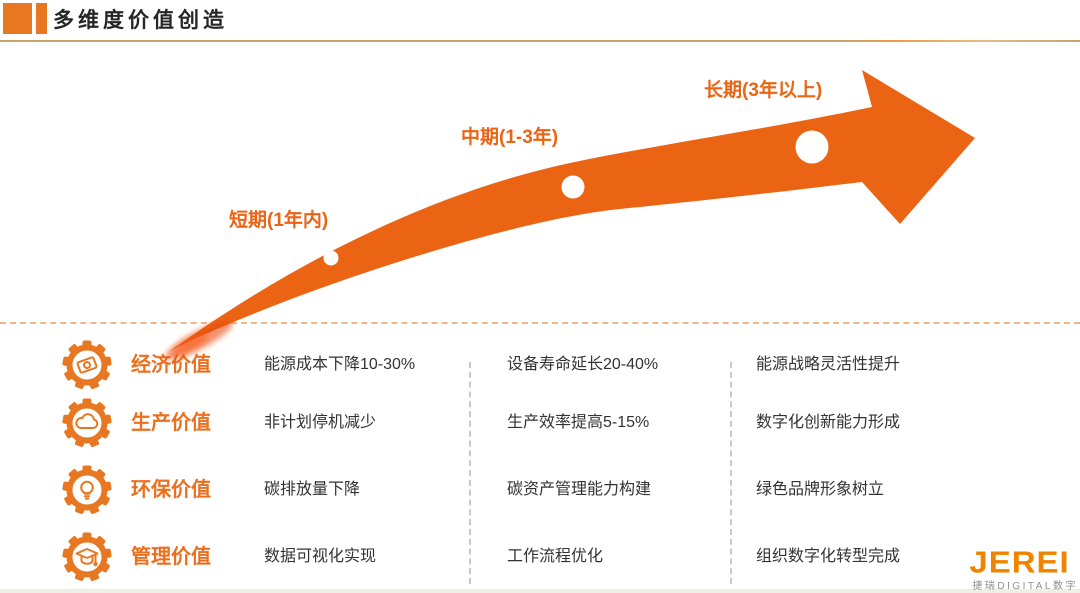 This screenshot has width=1080, height=593. What do you see at coordinates (1019, 561) in the screenshot?
I see `jerei-wordmark: JEREI` at bounding box center [1019, 561].